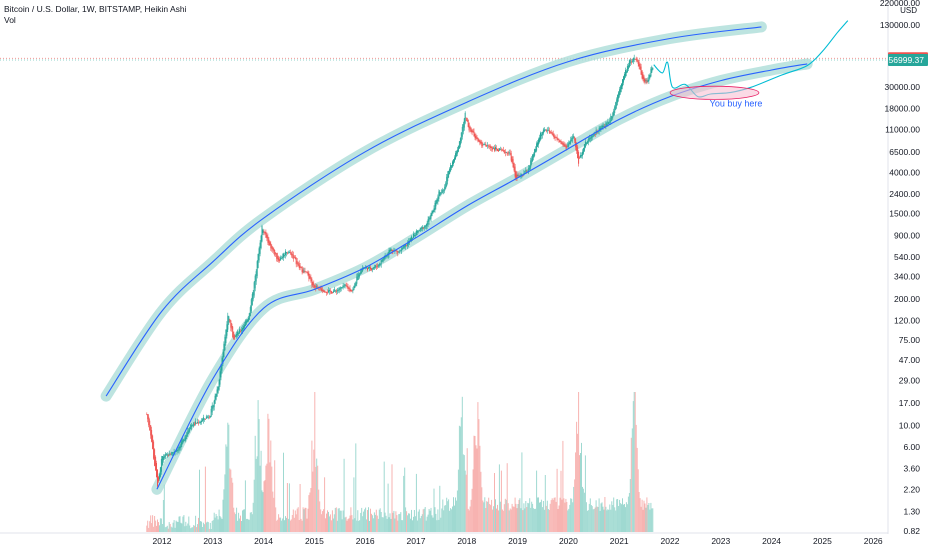 The image size is (932, 550). Describe the element at coordinates (910, 360) in the screenshot. I see `y-tick-label: 47.00` at that location.